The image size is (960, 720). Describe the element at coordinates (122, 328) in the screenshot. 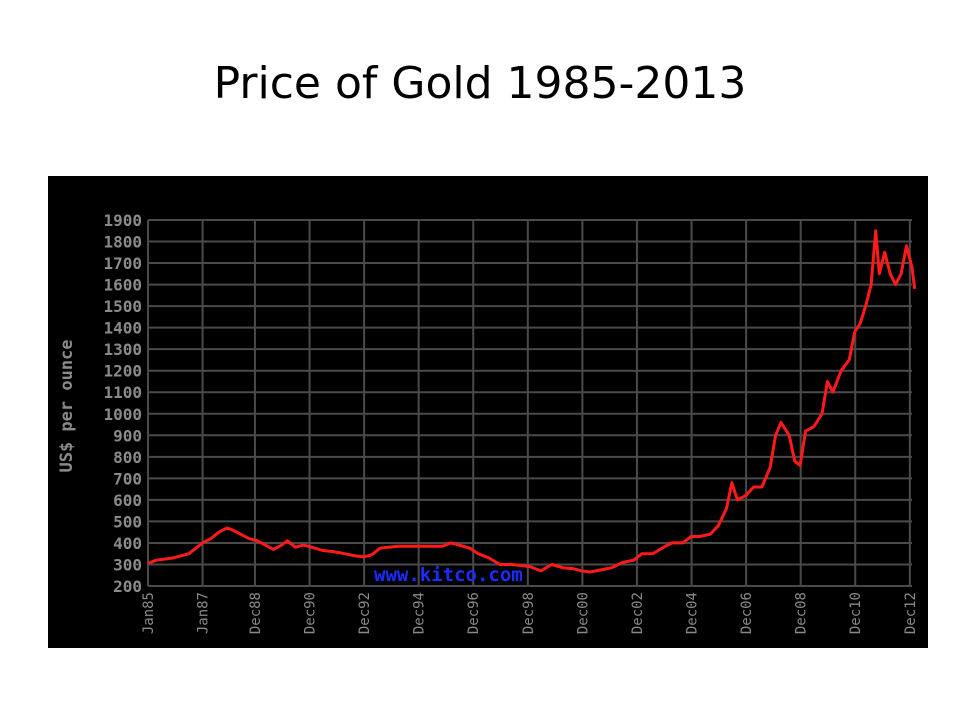

I see `y-tick-label: 1400` at that location.